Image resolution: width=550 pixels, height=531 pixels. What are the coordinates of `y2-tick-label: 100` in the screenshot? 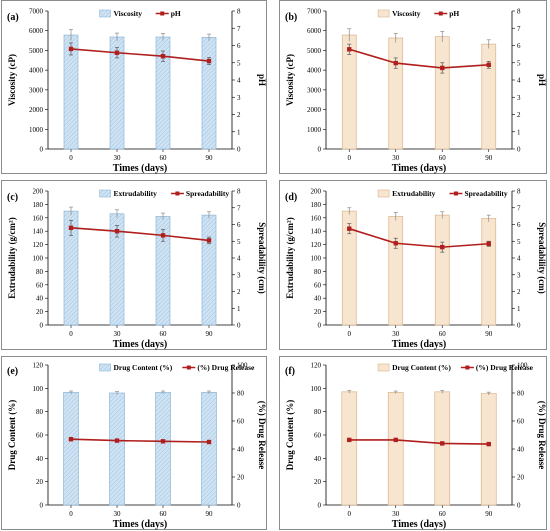 It's located at (242, 366).